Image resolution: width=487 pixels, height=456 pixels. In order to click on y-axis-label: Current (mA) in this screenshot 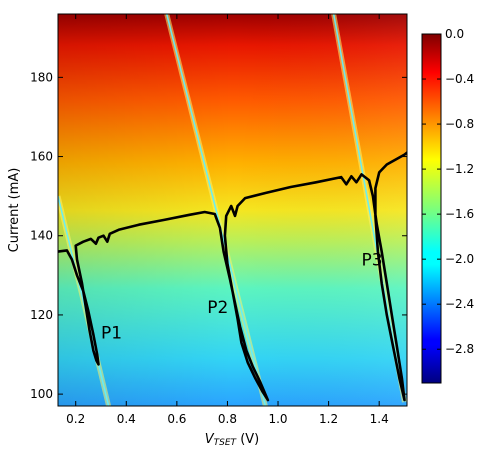, I will do `click(14, 210)`.